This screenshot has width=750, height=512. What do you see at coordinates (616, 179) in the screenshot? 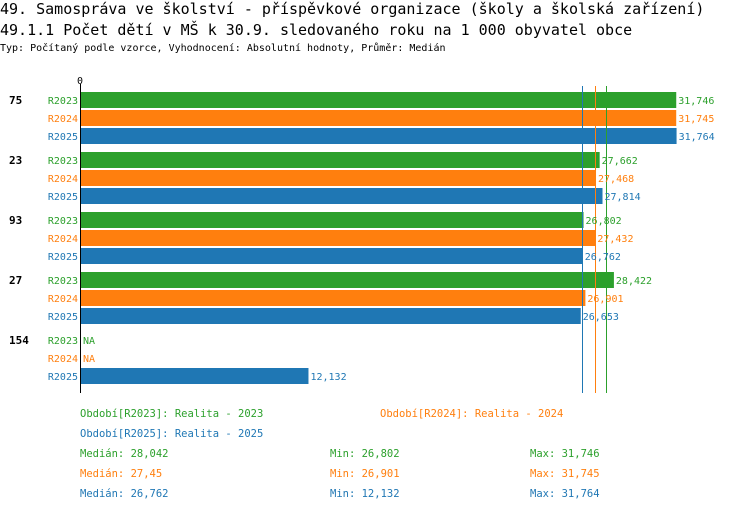
I see `data-label: 27,468` at bounding box center [616, 179].